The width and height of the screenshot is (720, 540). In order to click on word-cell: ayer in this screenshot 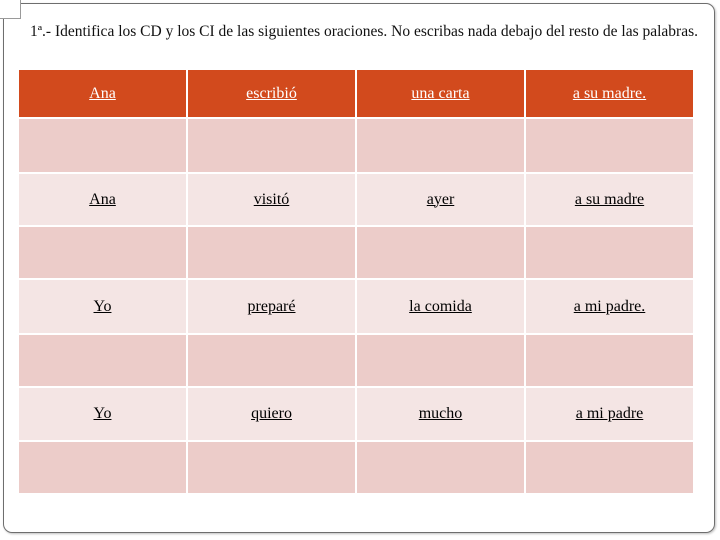, I will do `click(440, 199)`.